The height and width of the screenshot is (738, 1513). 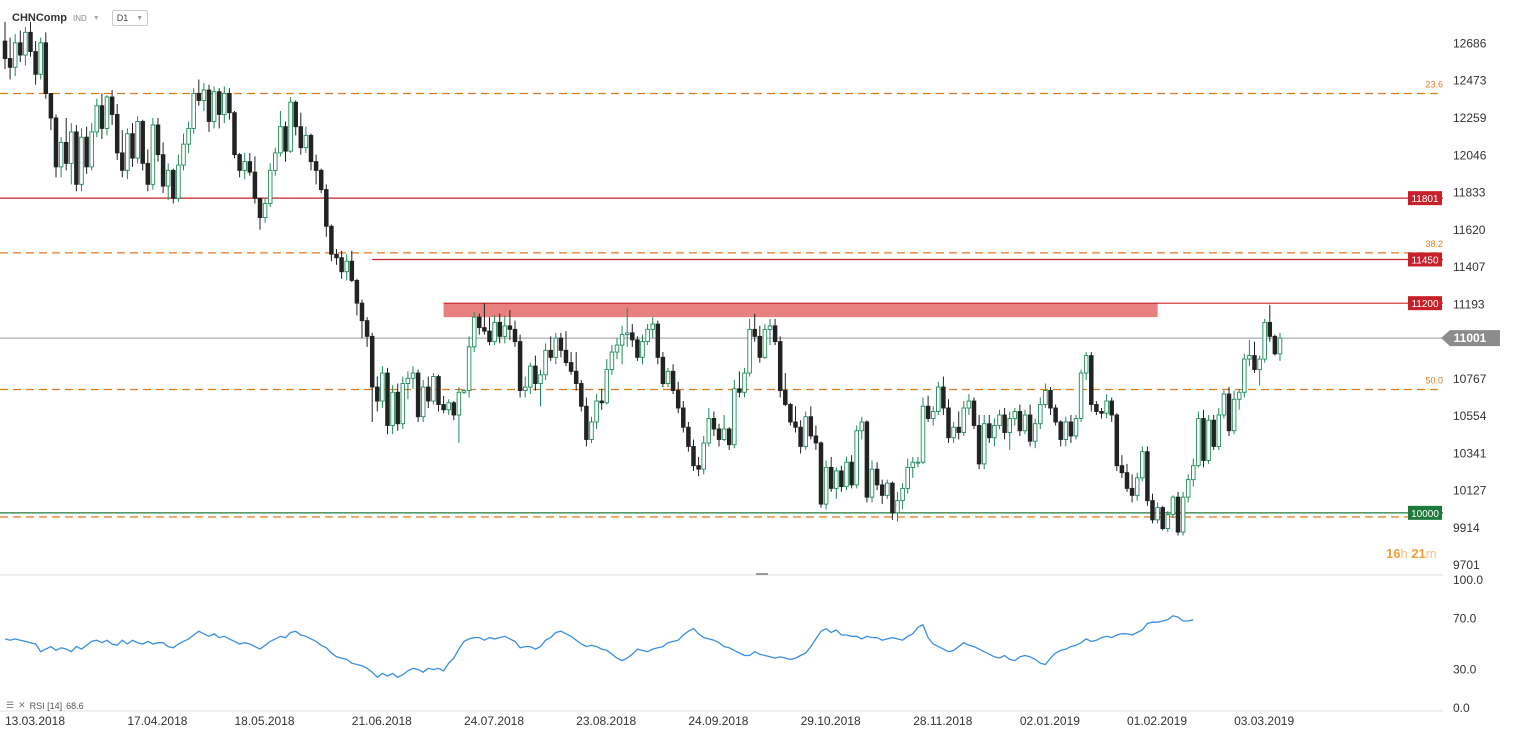 I want to click on rsi-label: RSI [14], so click(x=46, y=705).